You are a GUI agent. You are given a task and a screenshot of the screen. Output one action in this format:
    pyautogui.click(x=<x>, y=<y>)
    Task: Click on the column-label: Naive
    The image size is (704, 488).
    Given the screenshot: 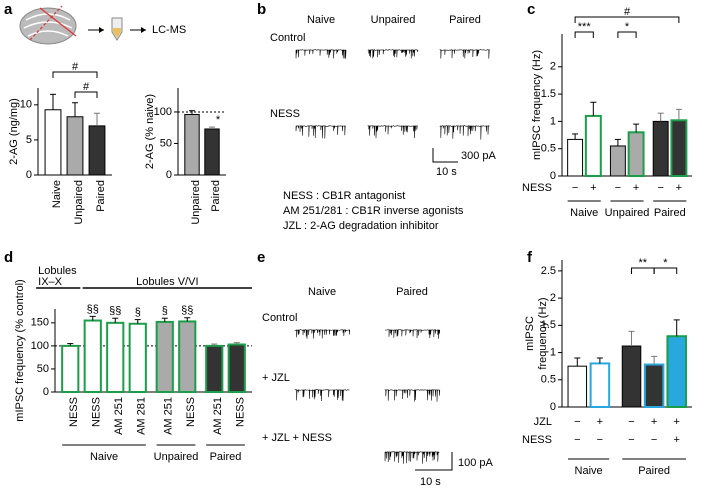 What is the action you would take?
    pyautogui.click(x=321, y=20)
    